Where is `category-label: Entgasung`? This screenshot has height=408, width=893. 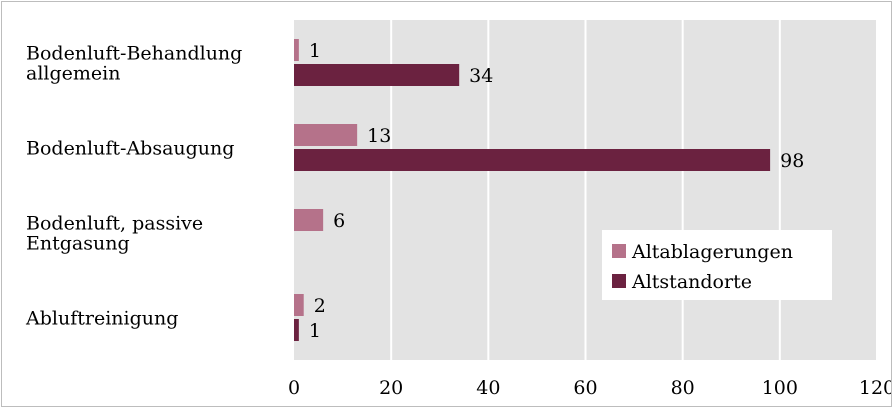
category-label: Entgasung is located at coordinates (78, 244).